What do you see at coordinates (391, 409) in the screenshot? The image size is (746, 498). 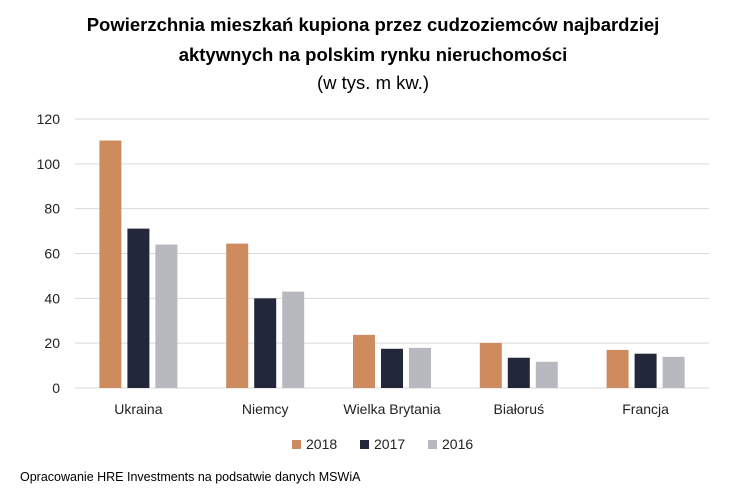 I see `x-tick-label: Wielka Brytania` at bounding box center [391, 409].